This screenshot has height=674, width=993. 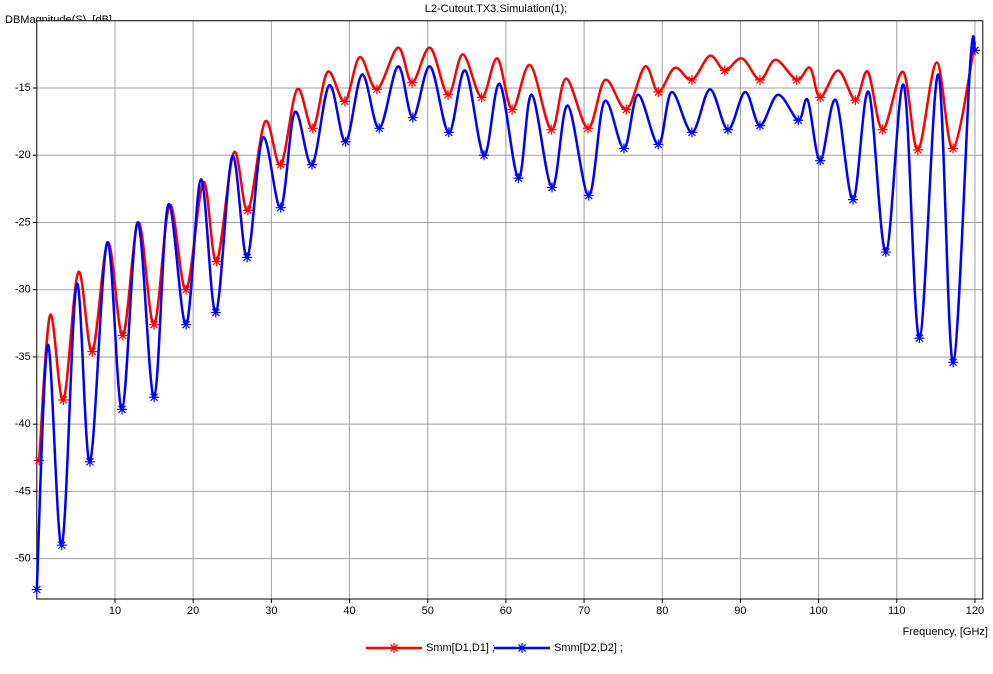 What do you see at coordinates (23, 290) in the screenshot?
I see `y-tick-label: -30` at bounding box center [23, 290].